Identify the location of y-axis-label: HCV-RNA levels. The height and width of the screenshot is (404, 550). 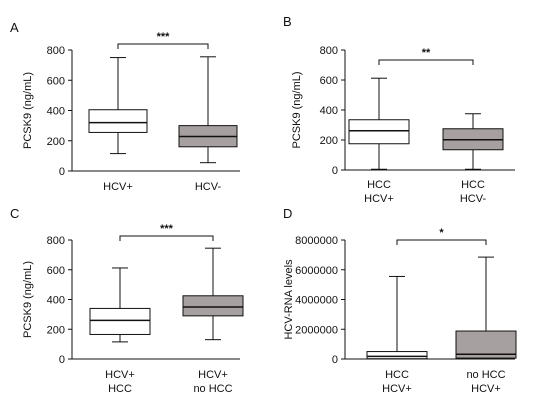
(289, 299).